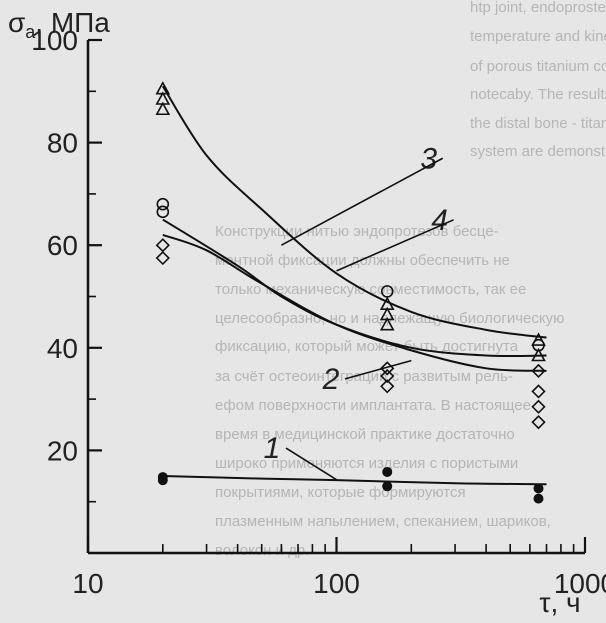  What do you see at coordinates (538, 36) in the screenshot?
I see `background-text-line: temperature and kinetic parameters of` at bounding box center [538, 36].